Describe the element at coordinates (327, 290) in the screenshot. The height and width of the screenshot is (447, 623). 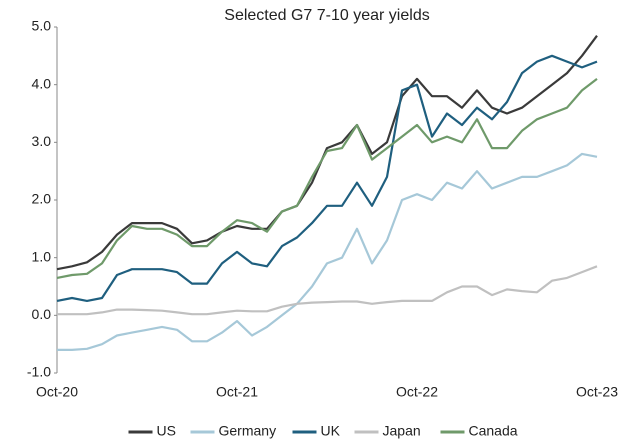
I see `series-line` at that location.